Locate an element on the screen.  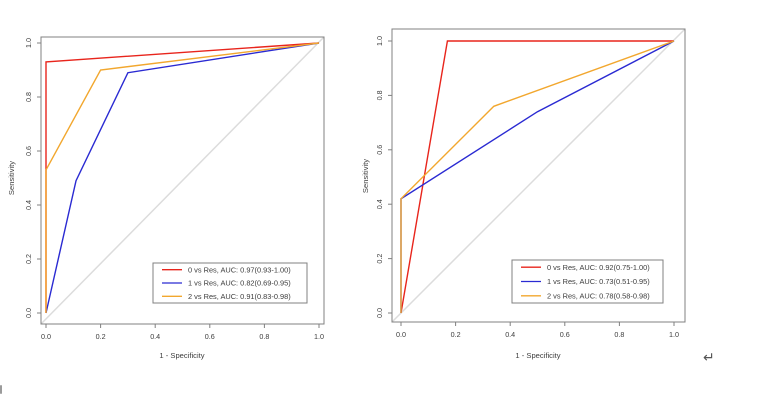
legend-label: 0 vs Res, AUC: 0.92(0.75-1.00) is located at coordinates (598, 267).